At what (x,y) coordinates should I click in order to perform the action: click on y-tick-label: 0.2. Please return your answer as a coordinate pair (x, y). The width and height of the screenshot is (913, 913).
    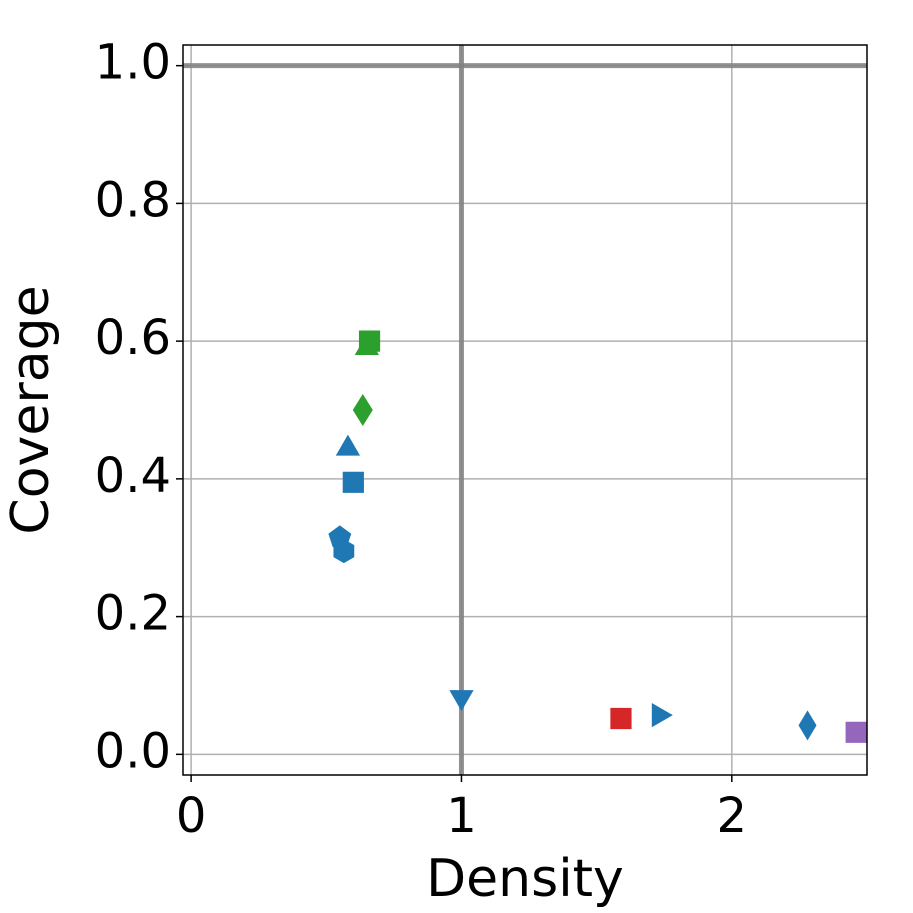
    Looking at the image, I should click on (133, 614).